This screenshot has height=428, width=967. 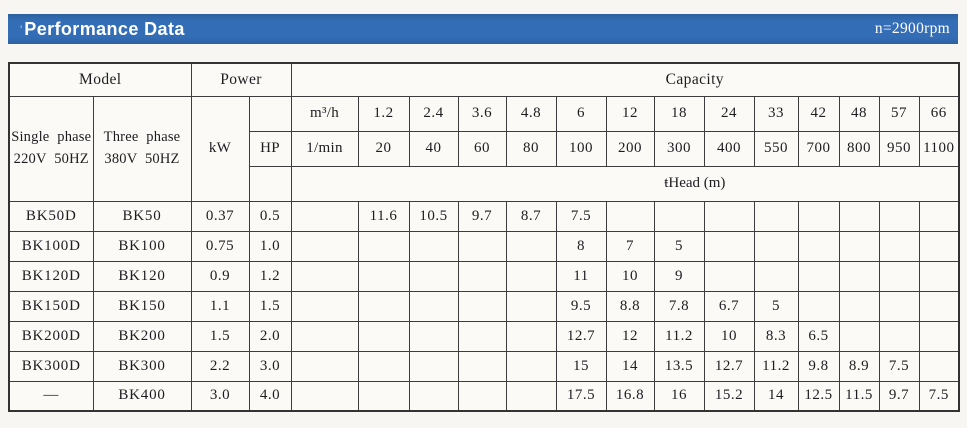 I want to click on flow-m3h-value: 2.4, so click(x=433, y=113).